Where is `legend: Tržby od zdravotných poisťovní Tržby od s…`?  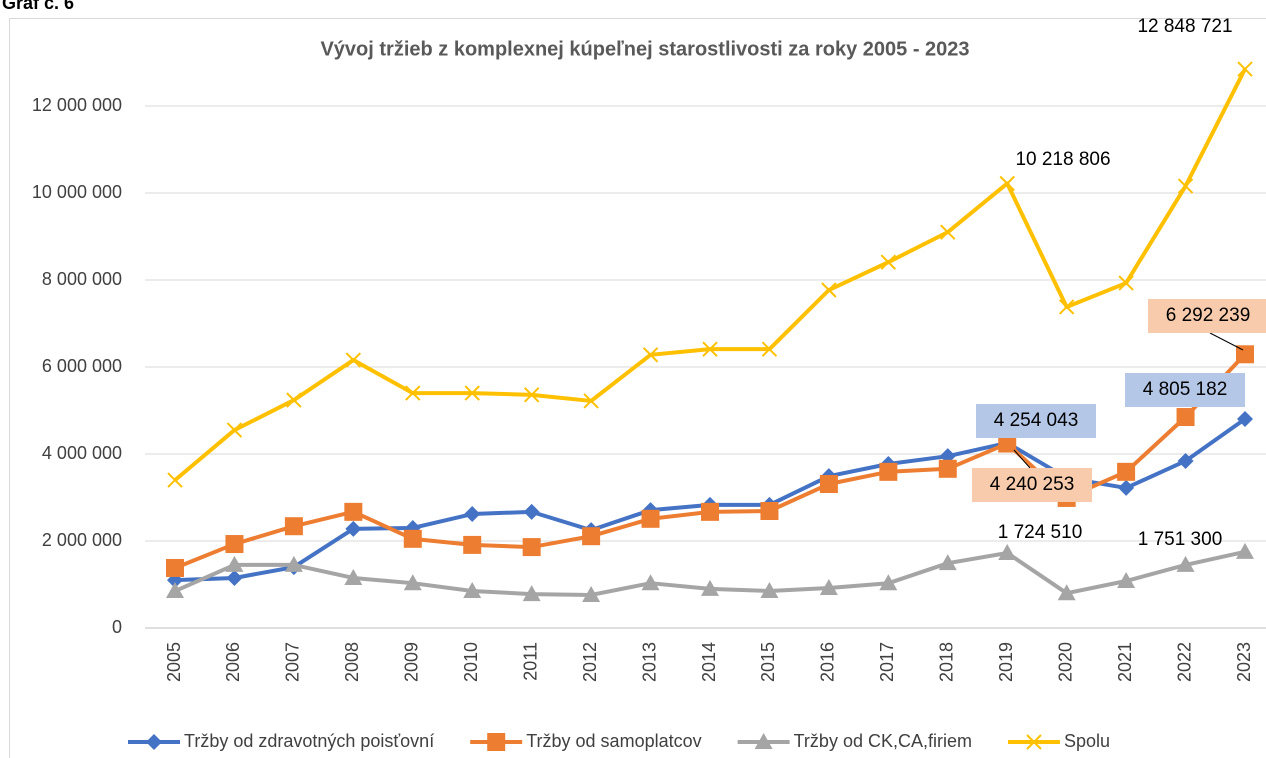 legend: Tržby od zdravotných poisťovní Tržby od s… is located at coordinates (619, 741).